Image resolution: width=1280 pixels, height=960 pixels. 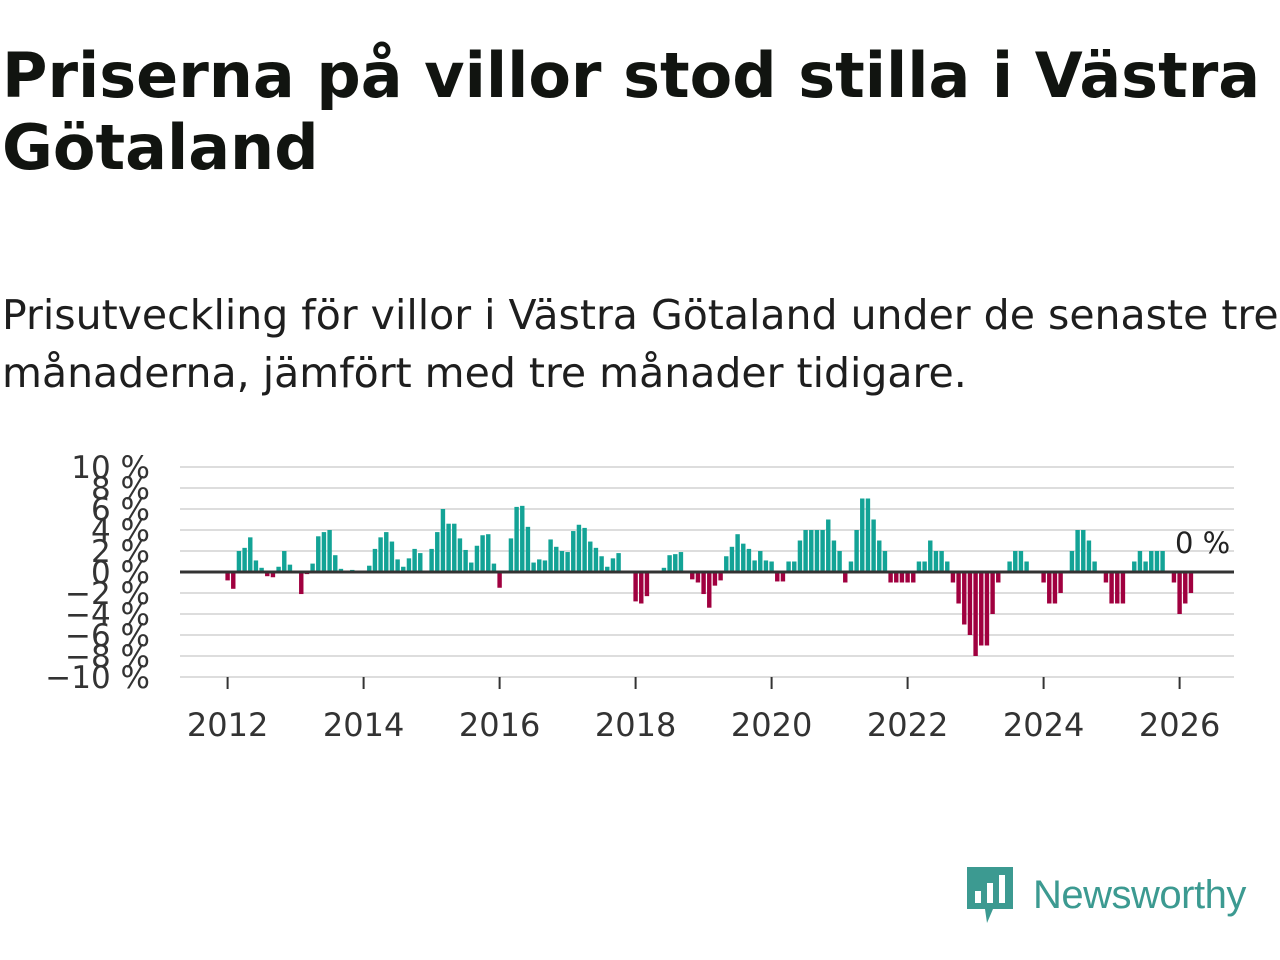 I want to click on y-tick-label: 2 %, so click(x=120, y=552).